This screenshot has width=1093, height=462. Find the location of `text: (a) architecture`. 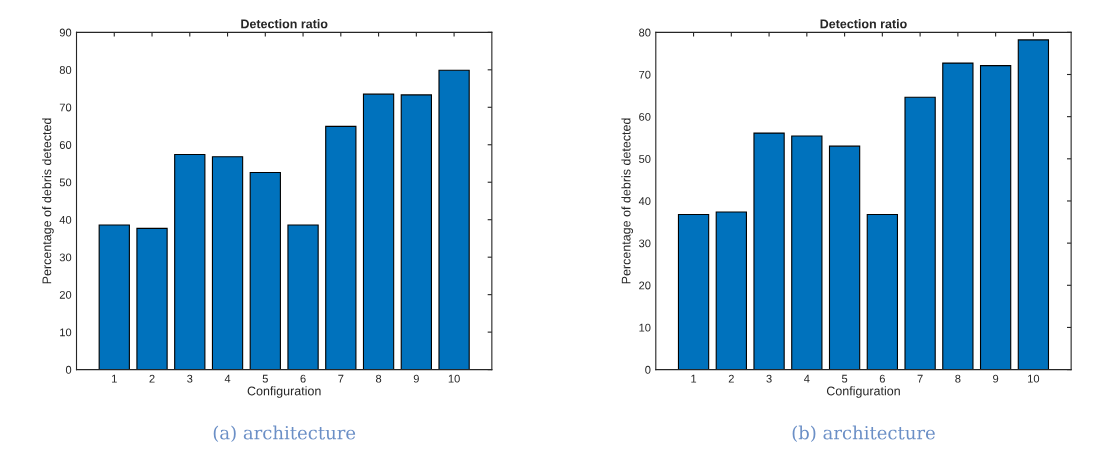

text: (a) architecture is located at coordinates (284, 434).